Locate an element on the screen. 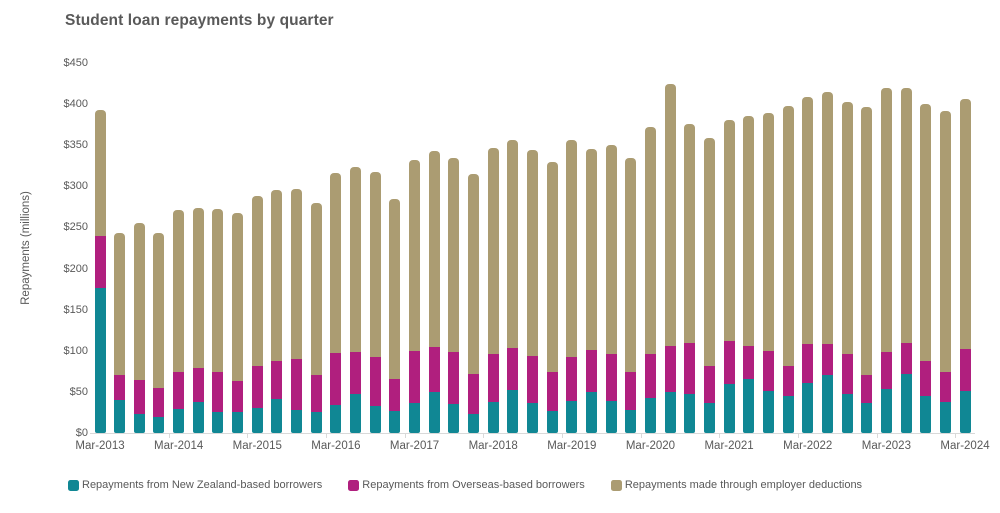  bar-Sep-2021 is located at coordinates (768, 273).